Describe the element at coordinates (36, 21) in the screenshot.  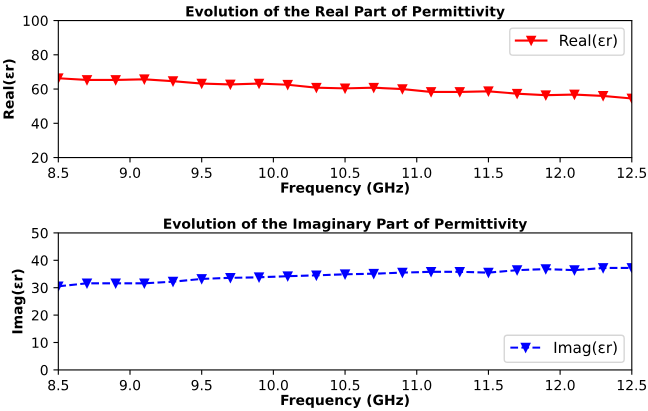
I see `y-tick-label: 100` at that location.